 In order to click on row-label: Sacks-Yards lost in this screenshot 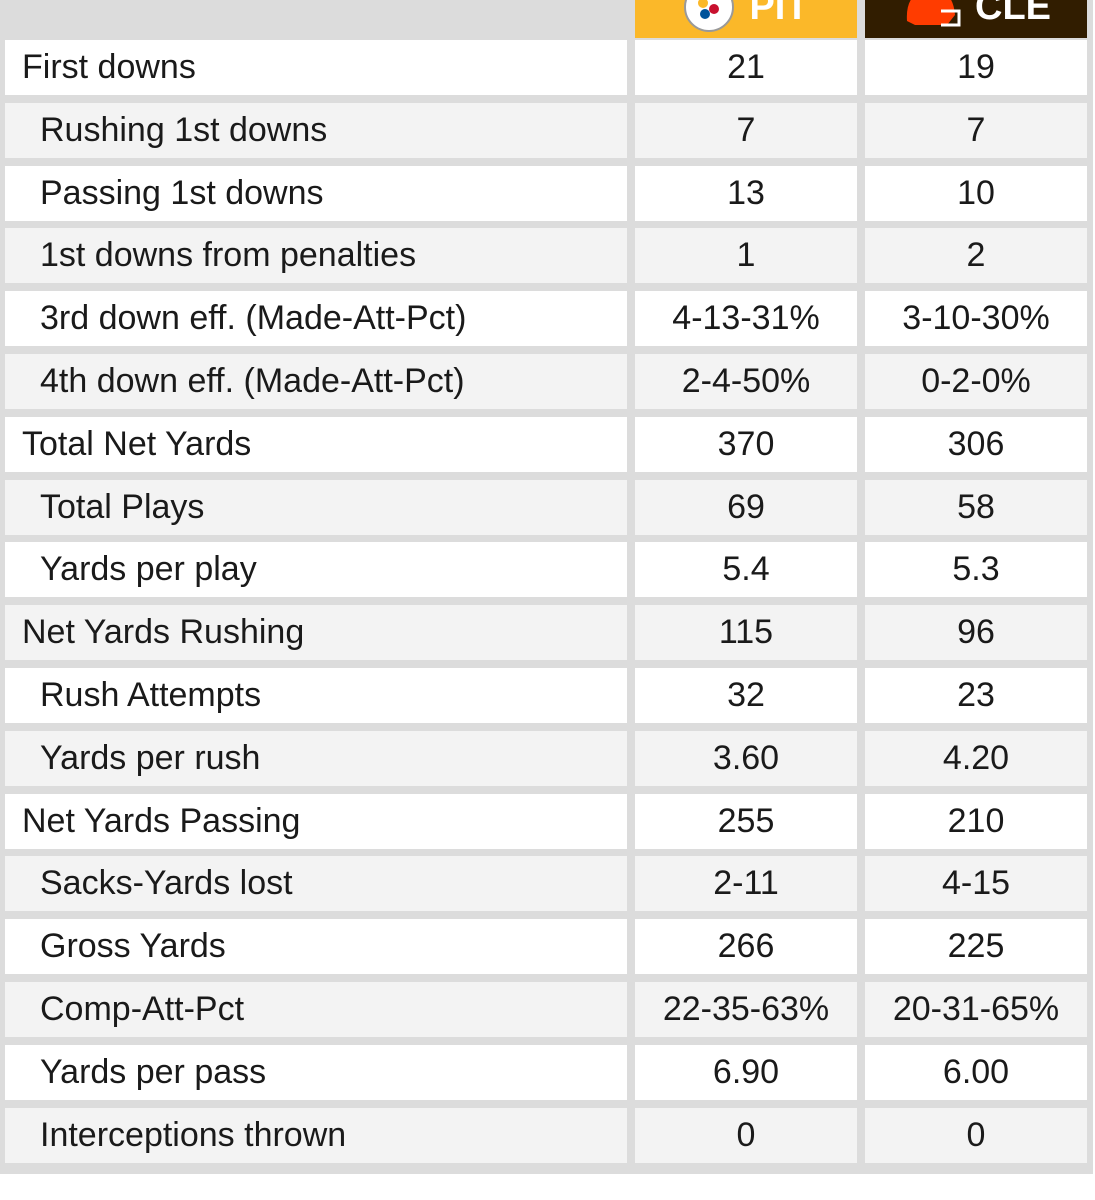, I will do `click(316, 884)`.